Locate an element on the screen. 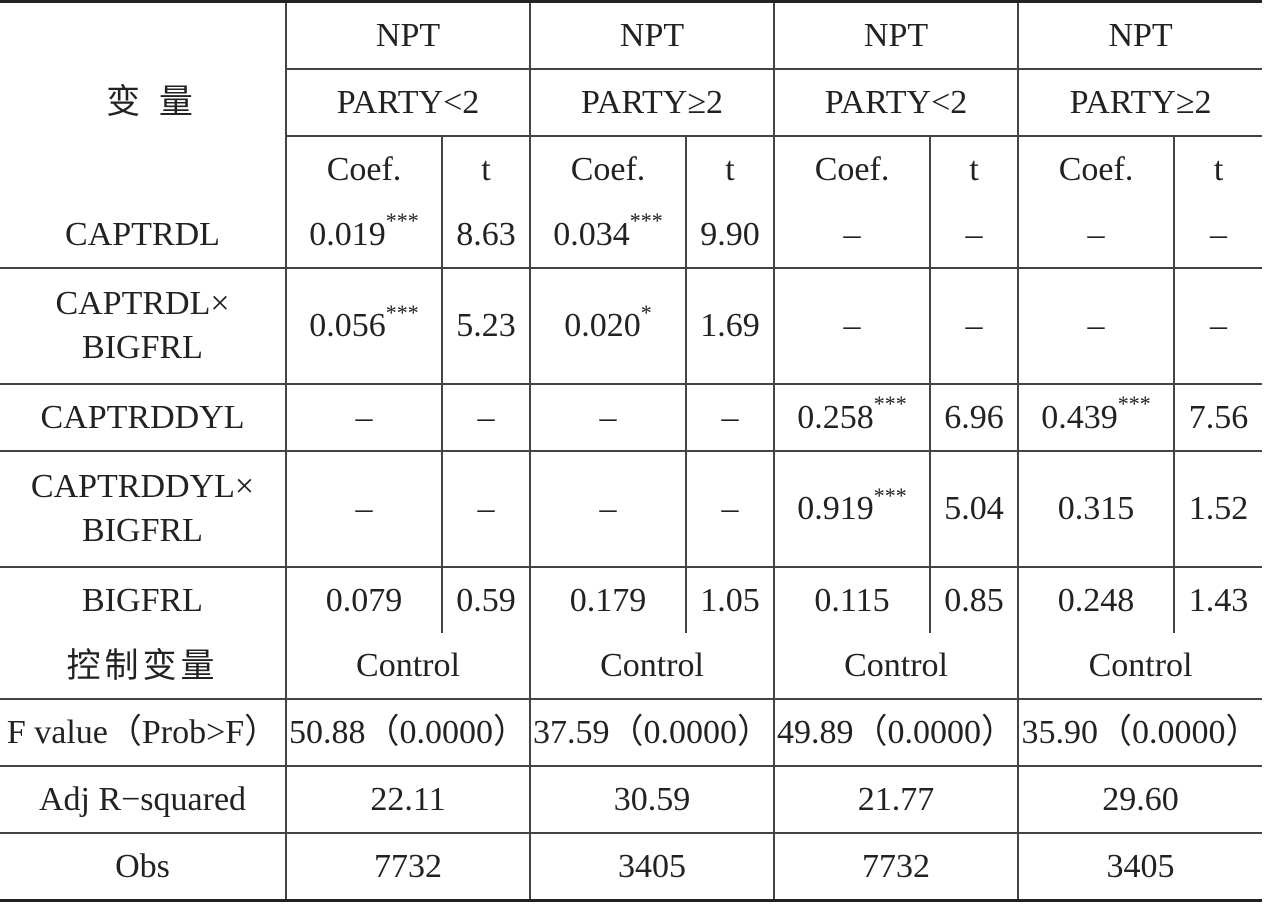  row-label-line: BIGFRL is located at coordinates (142, 530).